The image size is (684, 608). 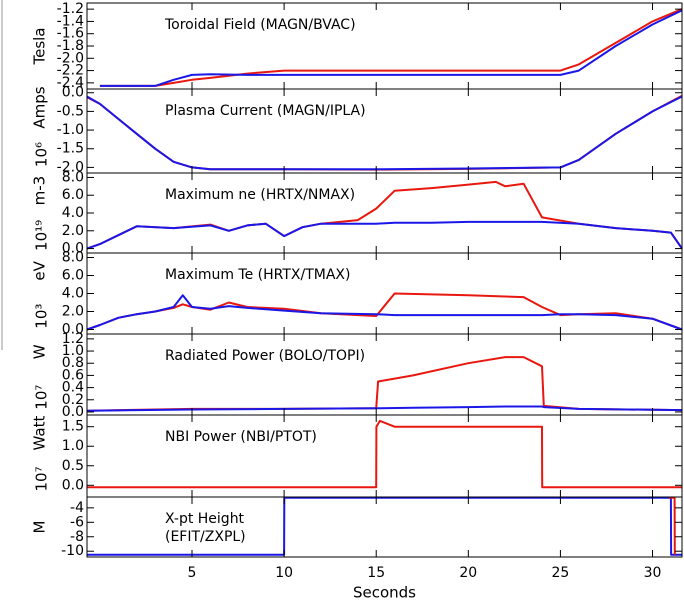 I want to click on x-axis-label: Seconds, so click(x=384, y=593).